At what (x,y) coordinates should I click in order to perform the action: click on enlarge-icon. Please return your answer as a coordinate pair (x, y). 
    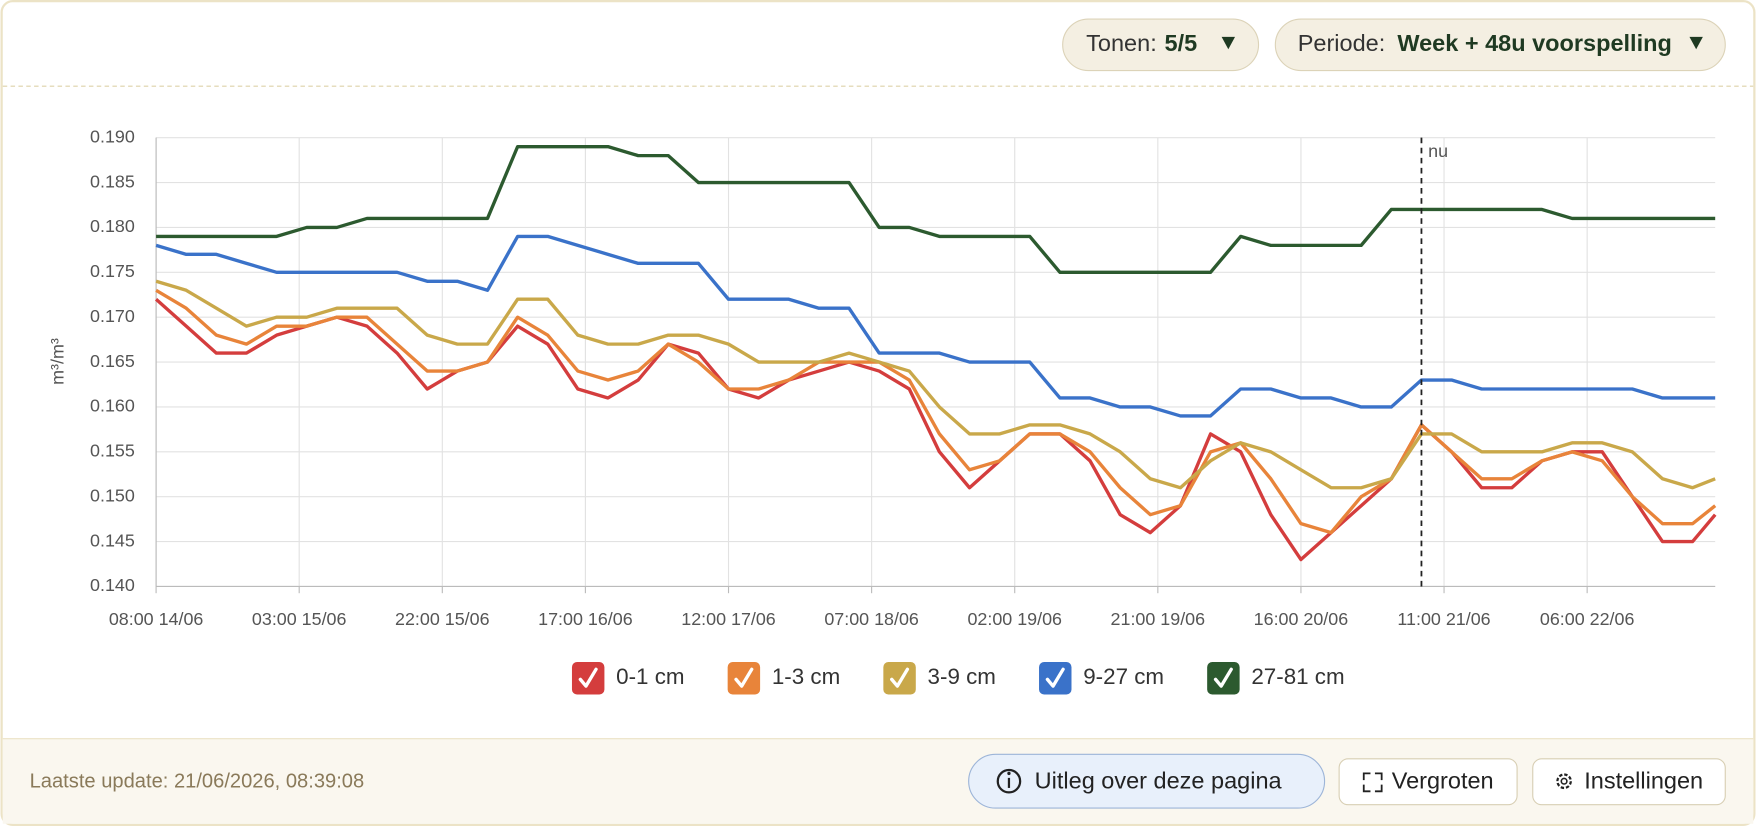
    Looking at the image, I should click on (1372, 782).